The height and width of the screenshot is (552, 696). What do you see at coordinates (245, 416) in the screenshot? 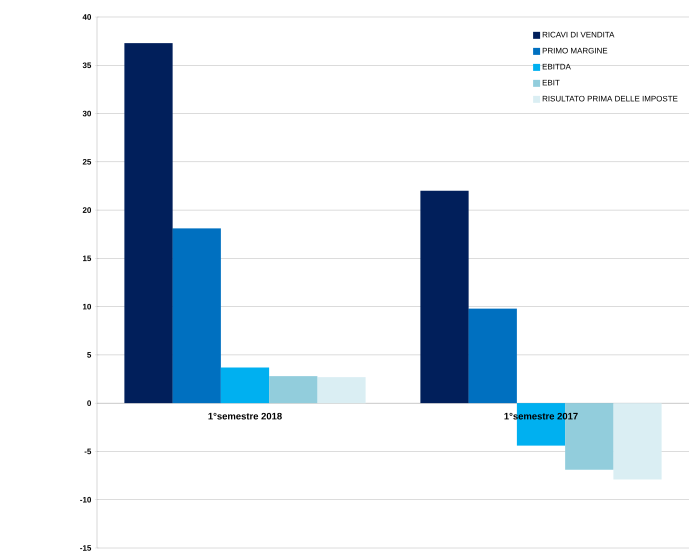
I see `x-tick-label: 1°semestre 2018` at bounding box center [245, 416].